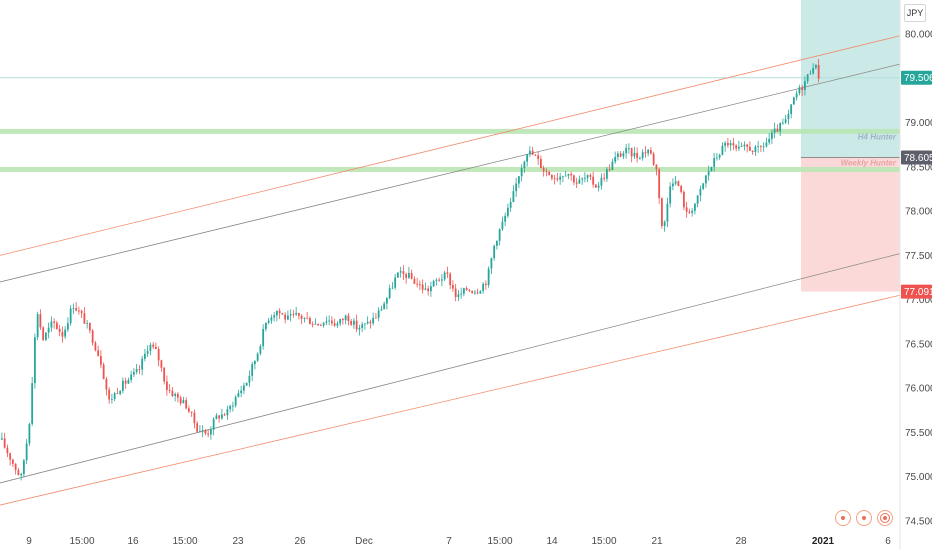 This screenshot has width=932, height=550. I want to click on entry-price-tag-bg, so click(916, 157).